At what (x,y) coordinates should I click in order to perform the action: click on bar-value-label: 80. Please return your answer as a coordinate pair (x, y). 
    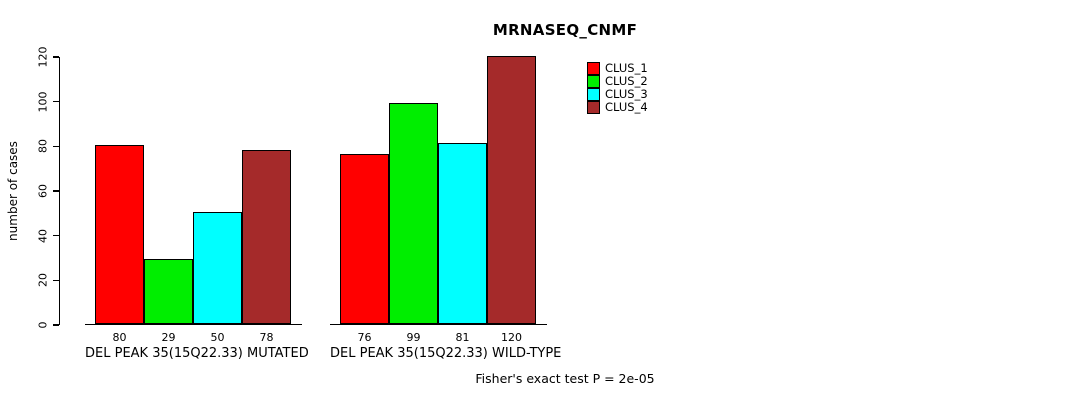
    Looking at the image, I should click on (119, 337).